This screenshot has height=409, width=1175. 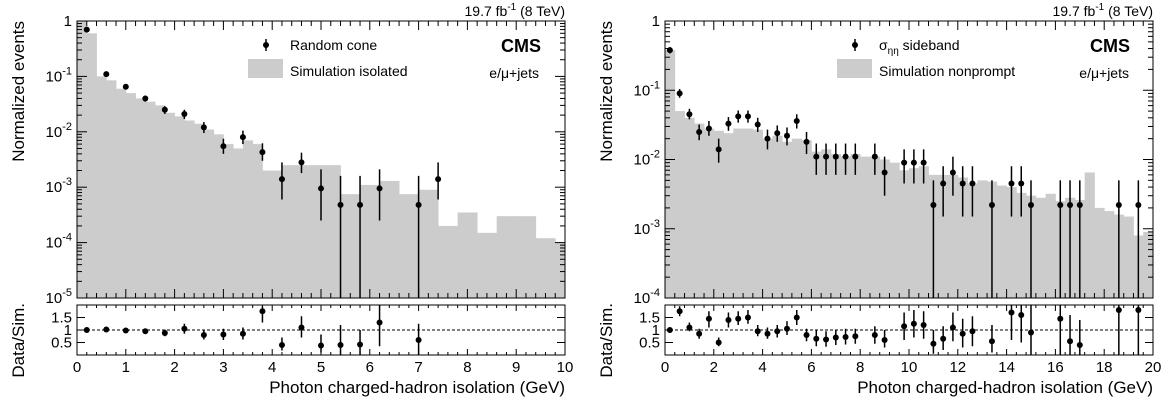 What do you see at coordinates (349, 71) in the screenshot?
I see `legend-sim-label: Simulation isolated` at bounding box center [349, 71].